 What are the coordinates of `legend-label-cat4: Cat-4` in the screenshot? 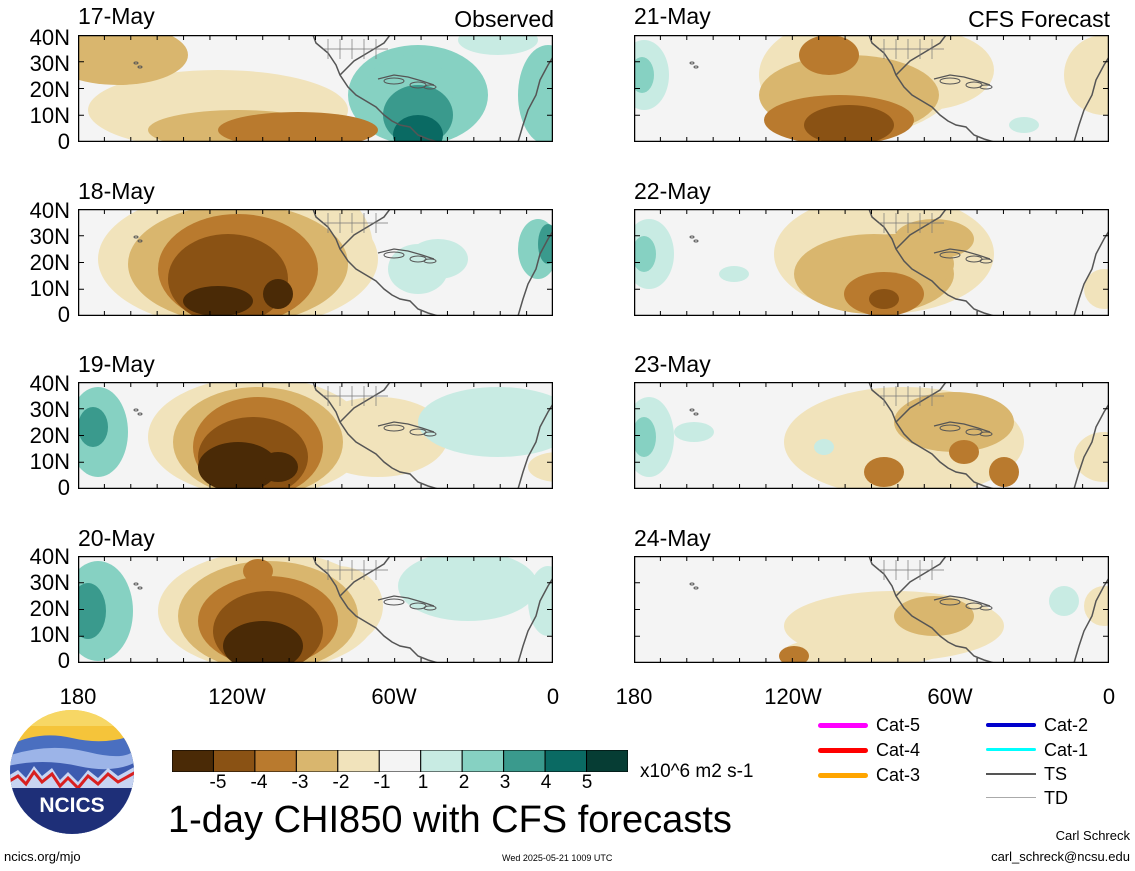 It's located at (898, 750).